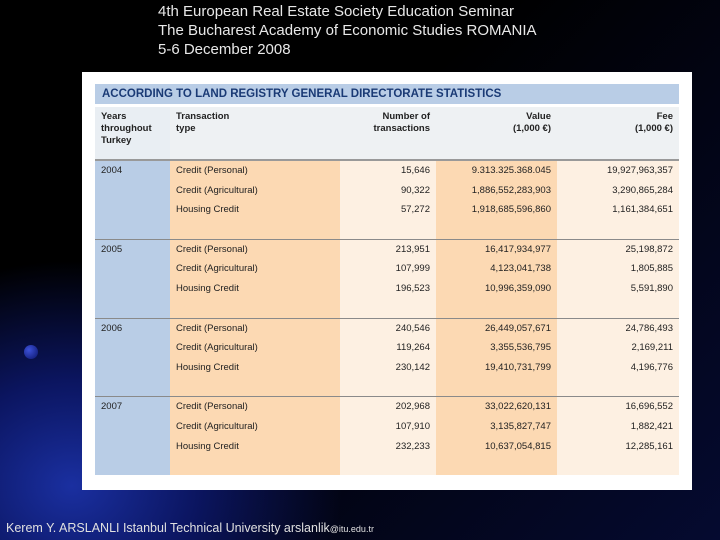 The image size is (720, 540). I want to click on count-cell: 107,999, so click(388, 269).